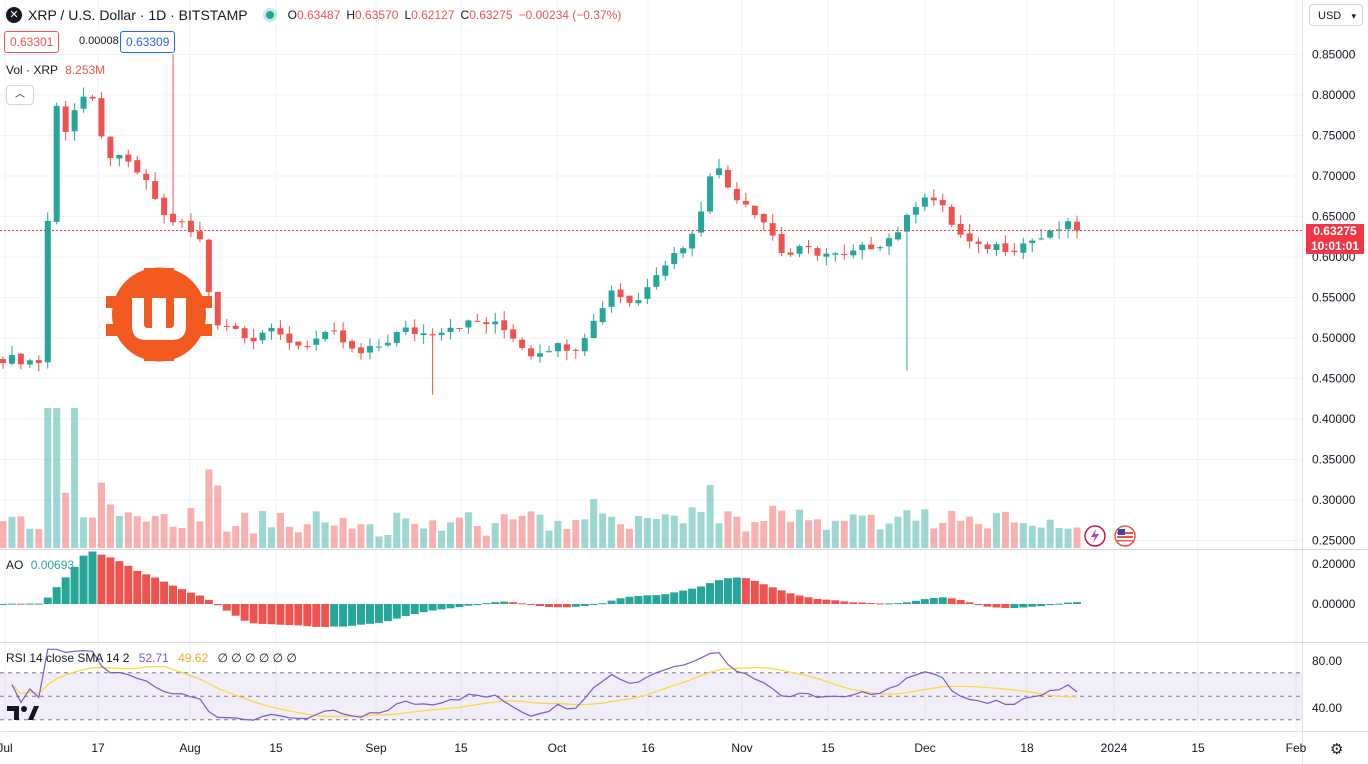  I want to click on sell-button: 0.63301, so click(32, 42).